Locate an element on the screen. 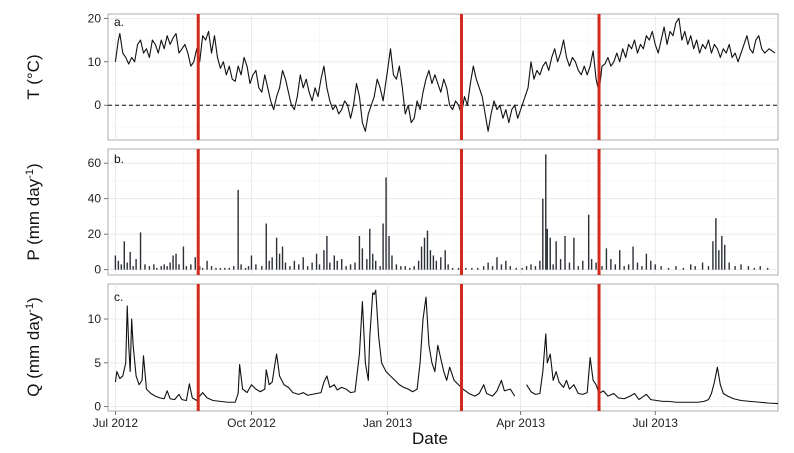 The height and width of the screenshot is (453, 794). x-axis-title: Date is located at coordinates (430, 438).